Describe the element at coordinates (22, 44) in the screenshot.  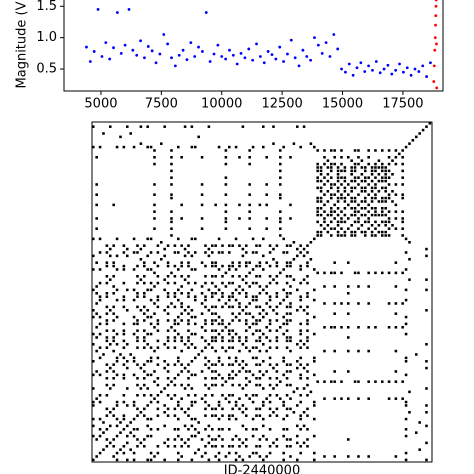
I see `y-axis-label: Magnitude (V` at that location.